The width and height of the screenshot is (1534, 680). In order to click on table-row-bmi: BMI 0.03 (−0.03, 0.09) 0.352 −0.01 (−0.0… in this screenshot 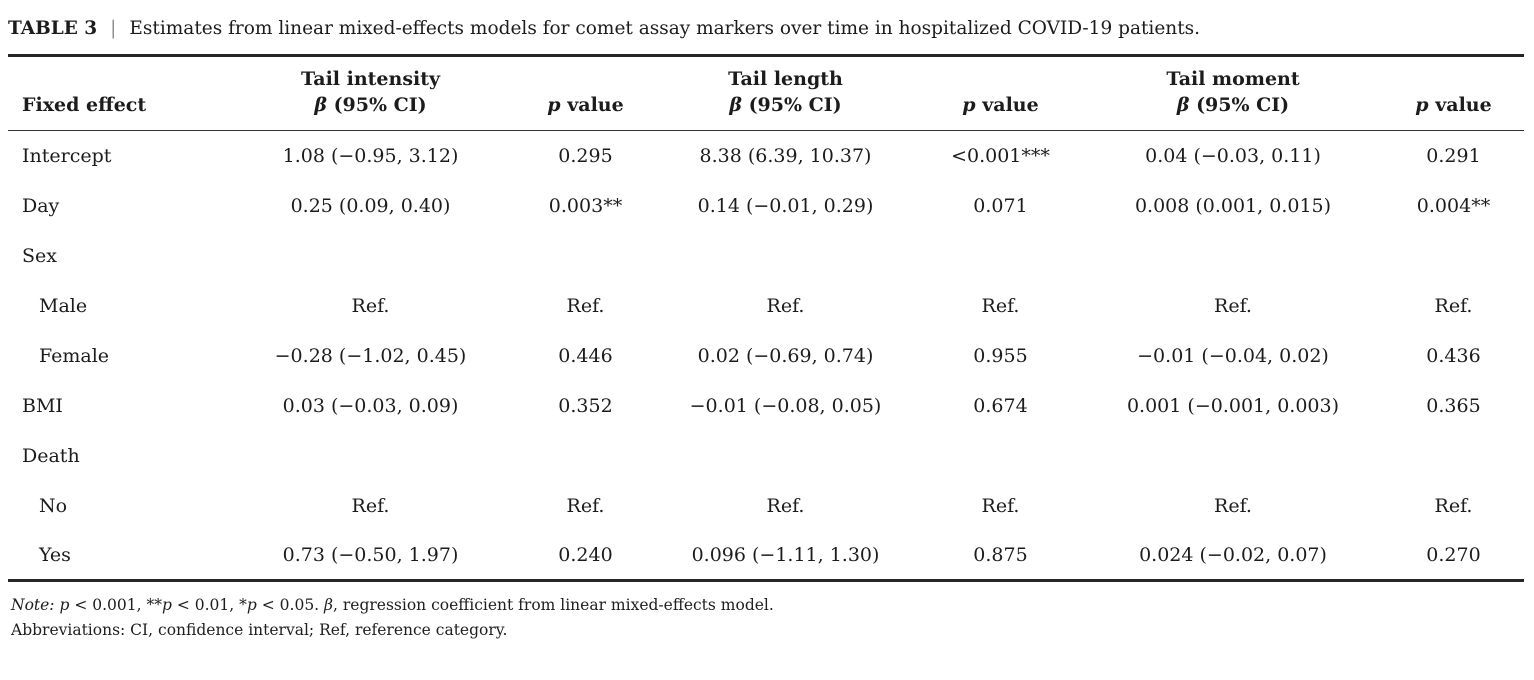, I will do `click(766, 406)`.